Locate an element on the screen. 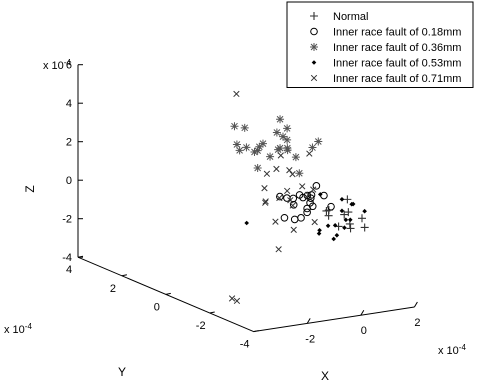 The height and width of the screenshot is (383, 477). series-plus is located at coordinates (345, 214).